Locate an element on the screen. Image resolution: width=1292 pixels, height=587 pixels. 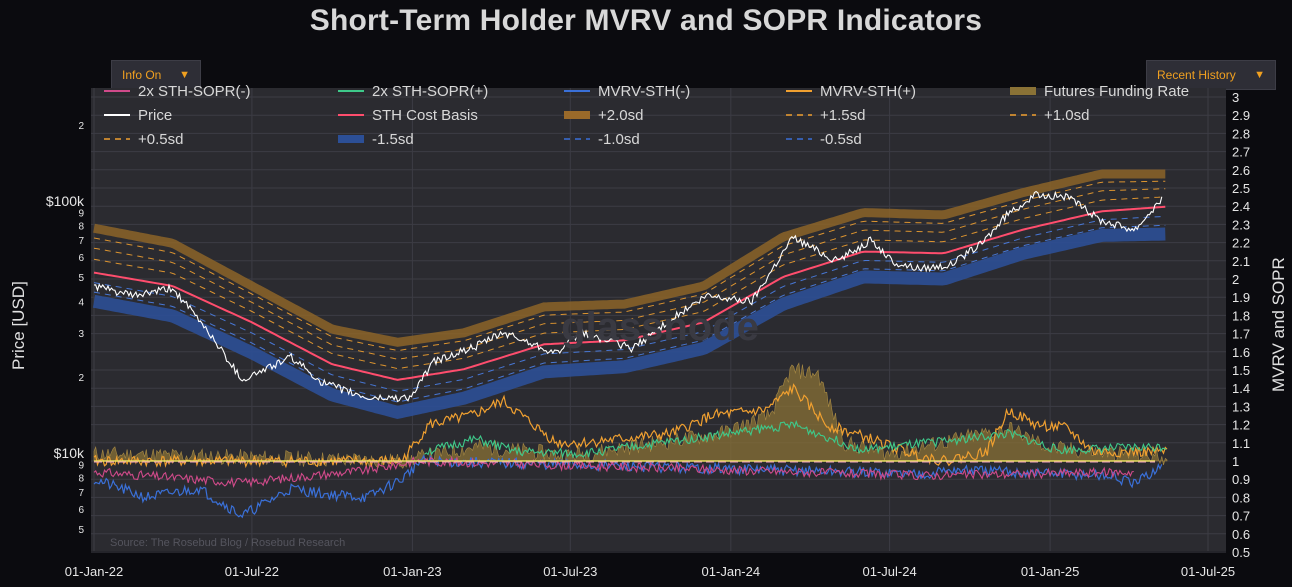
legend-label: -1.0sd is located at coordinates (619, 139).